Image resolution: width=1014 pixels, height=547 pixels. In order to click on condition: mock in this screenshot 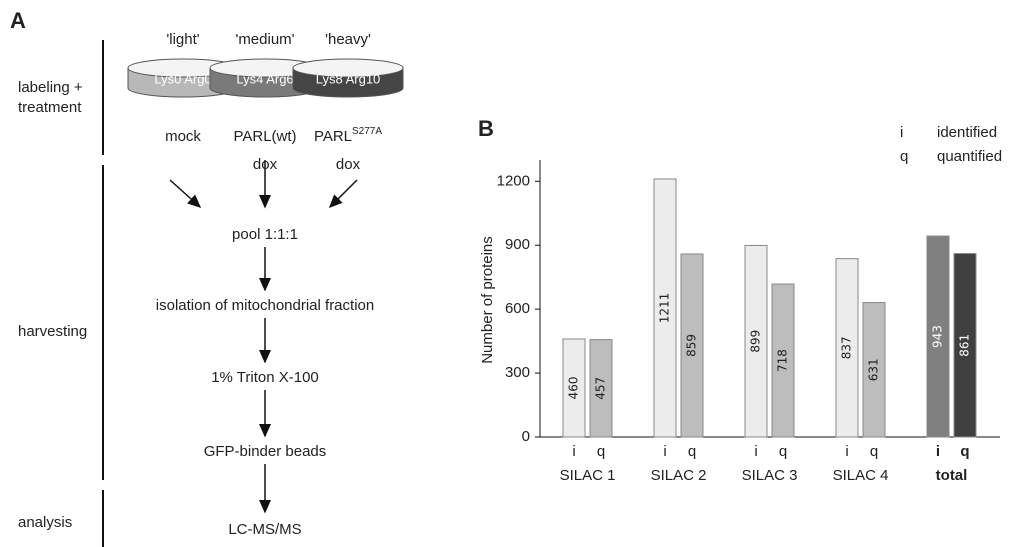, I will do `click(183, 136)`.